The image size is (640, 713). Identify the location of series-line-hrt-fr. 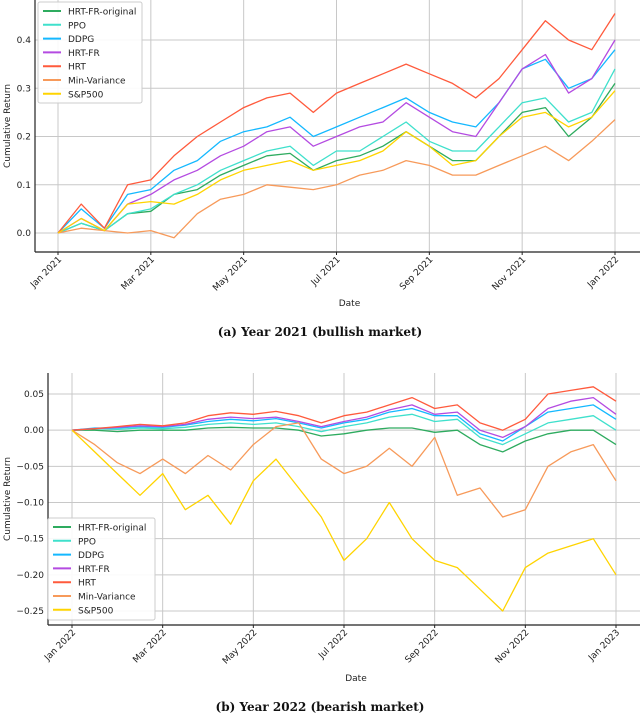
(344, 417).